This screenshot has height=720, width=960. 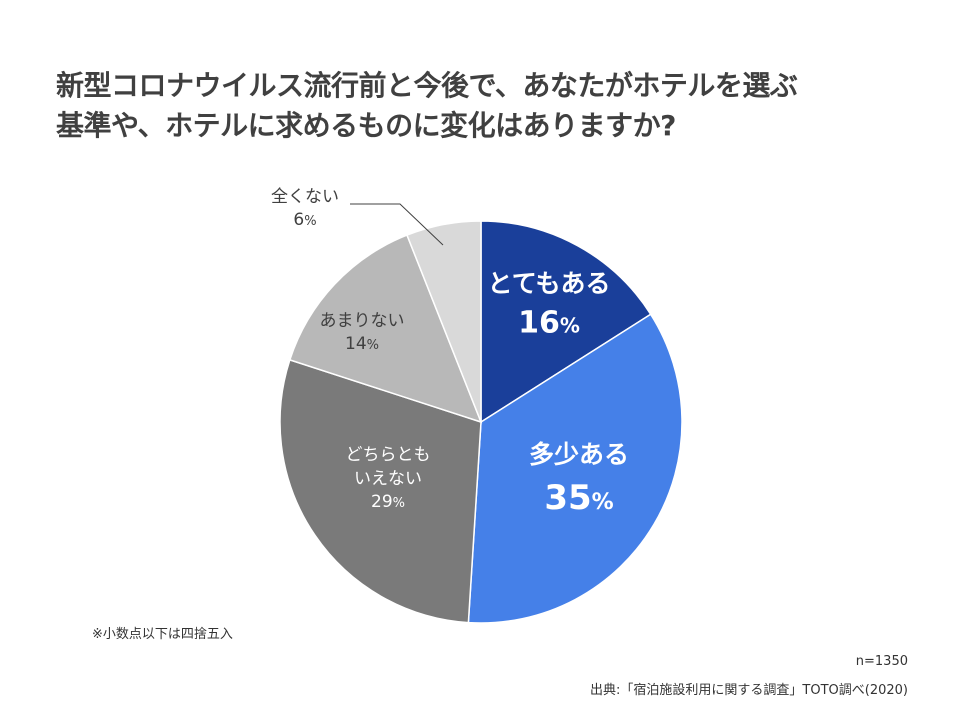 What do you see at coordinates (305, 208) in the screenshot?
I see `slice-label-group-5: 全くない 6%` at bounding box center [305, 208].